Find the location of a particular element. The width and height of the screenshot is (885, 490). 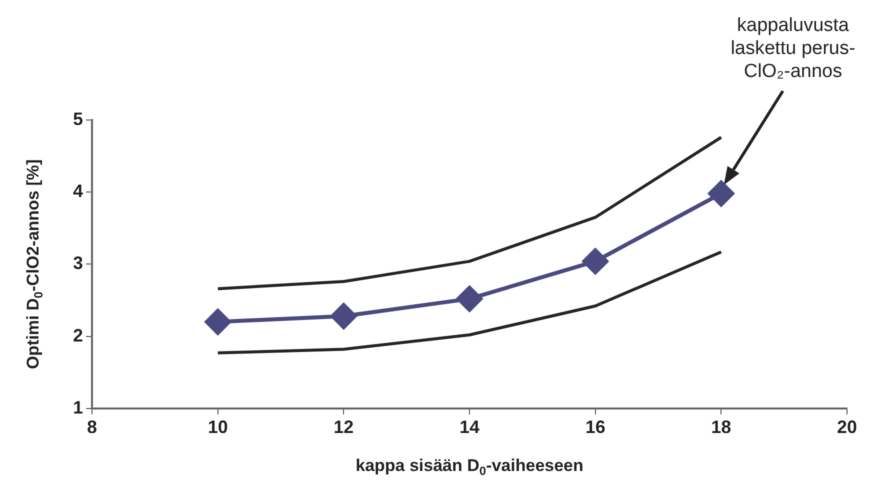

x-tick-label: 10 is located at coordinates (218, 427).